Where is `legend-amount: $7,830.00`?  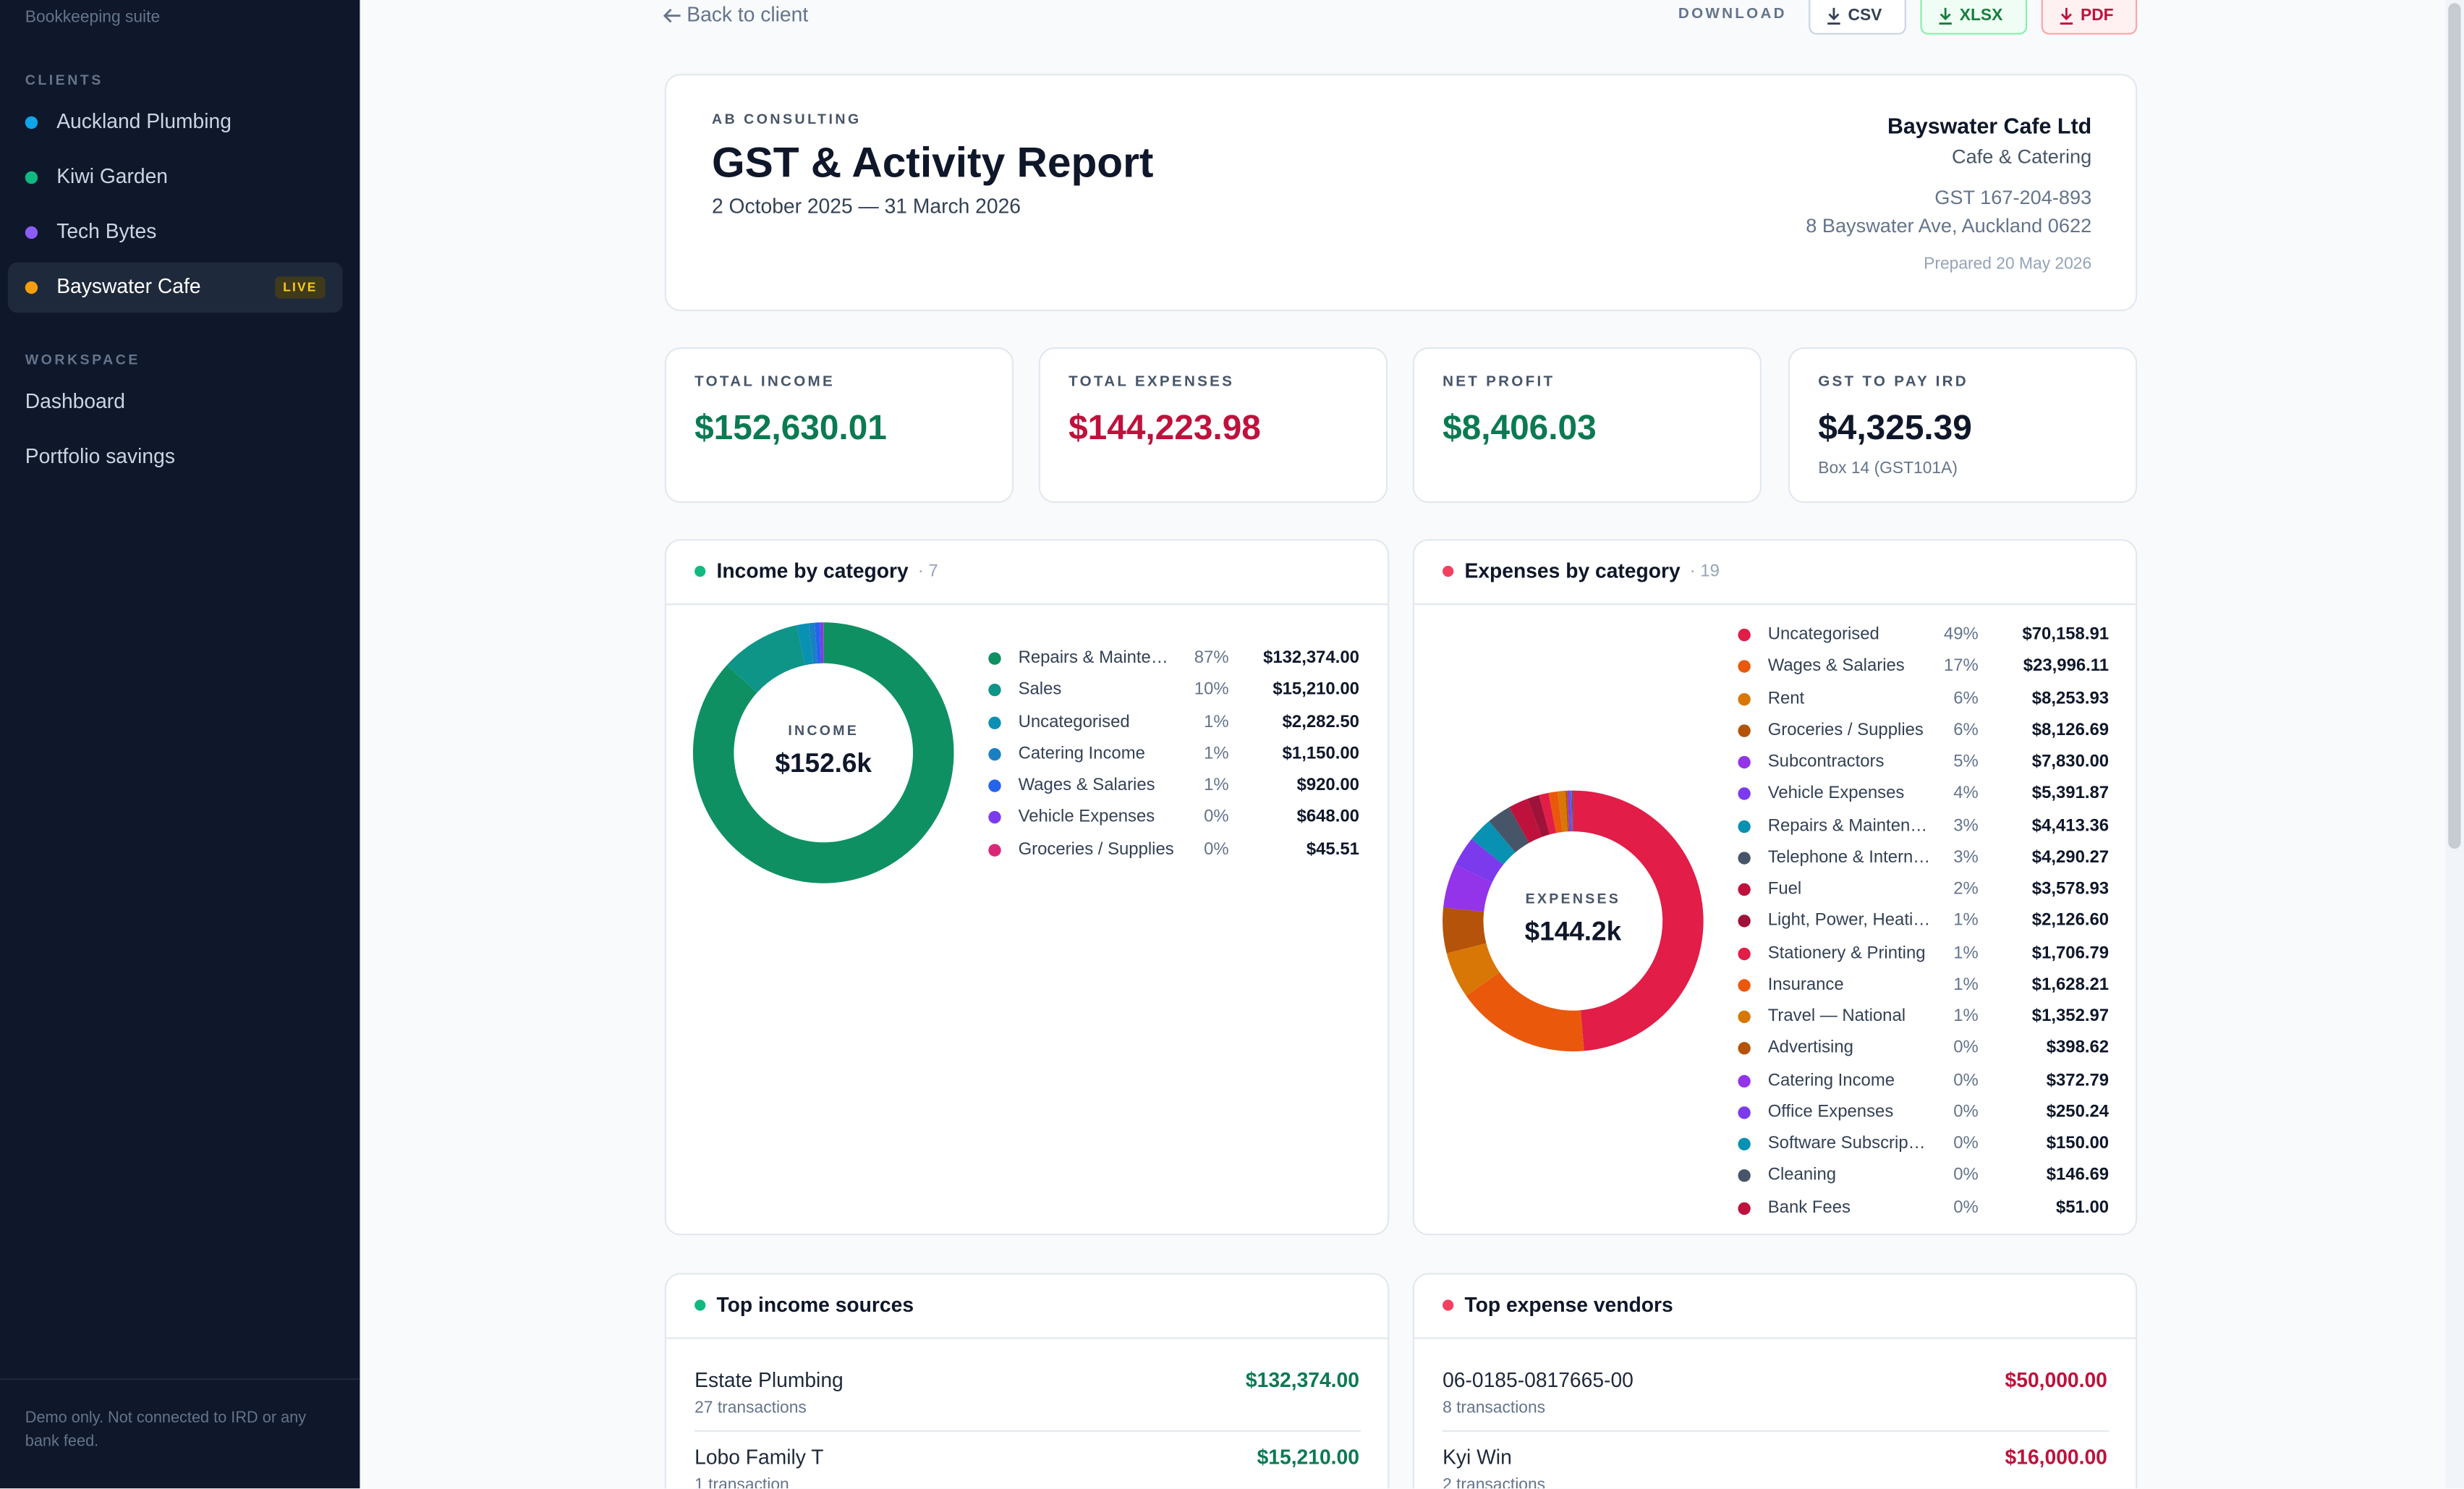
legend-amount: $7,830.00 is located at coordinates (2070, 761).